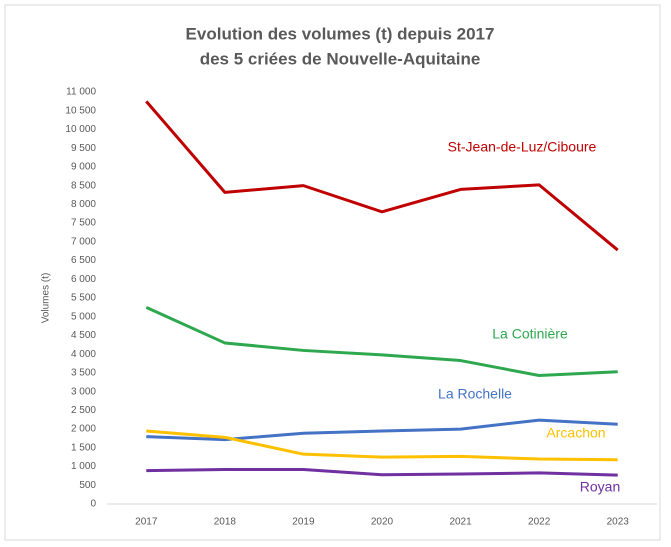 This screenshot has height=547, width=671. Describe the element at coordinates (83, 167) in the screenshot. I see `y-tick-label: 9 000` at that location.